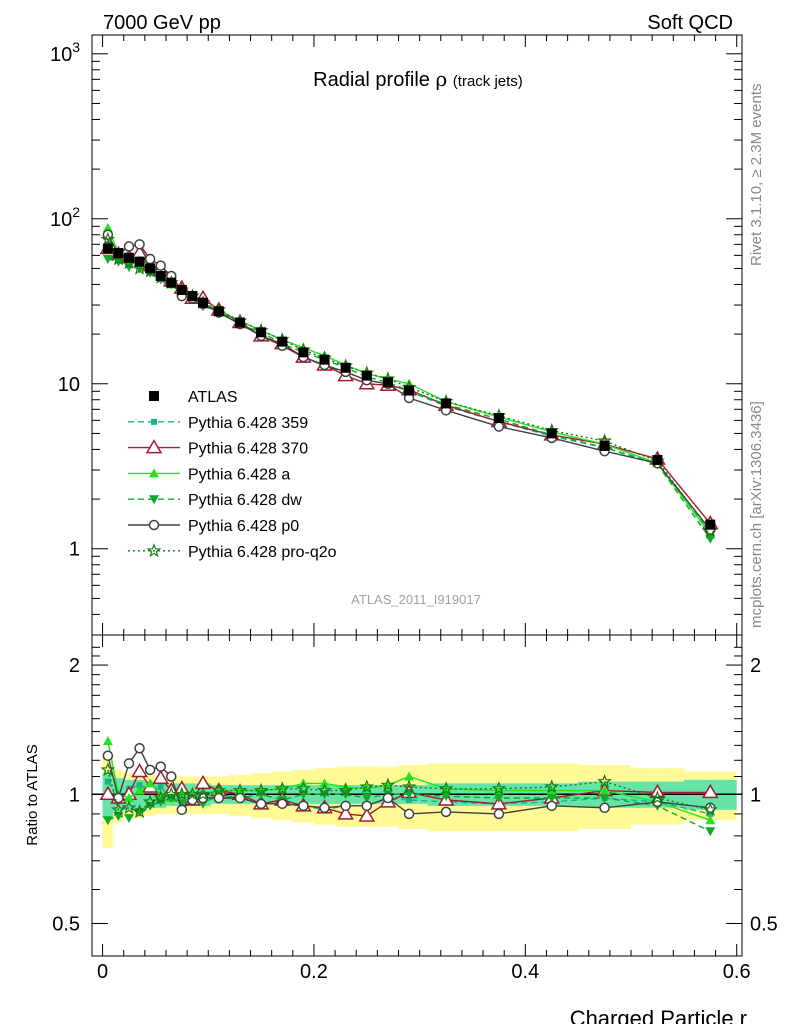 This screenshot has height=1024, width=786. What do you see at coordinates (245, 500) in the screenshot?
I see `legend-label: Pythia 6.428 dw` at bounding box center [245, 500].